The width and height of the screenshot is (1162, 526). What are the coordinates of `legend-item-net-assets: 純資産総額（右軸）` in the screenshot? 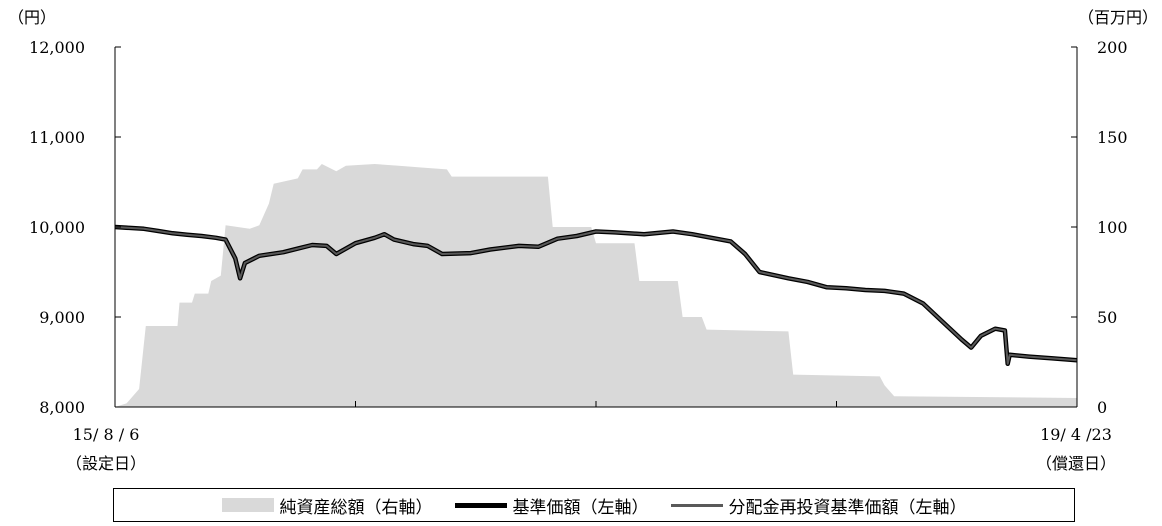 It's located at (327, 505).